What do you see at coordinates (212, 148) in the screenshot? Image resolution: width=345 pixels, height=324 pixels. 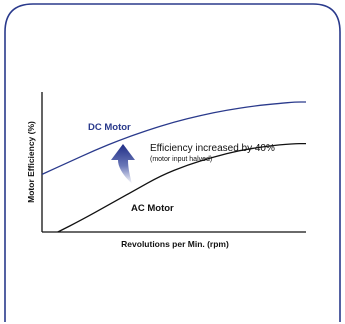 I see `annotation-main: Efficiency increased by 40%` at bounding box center [212, 148].